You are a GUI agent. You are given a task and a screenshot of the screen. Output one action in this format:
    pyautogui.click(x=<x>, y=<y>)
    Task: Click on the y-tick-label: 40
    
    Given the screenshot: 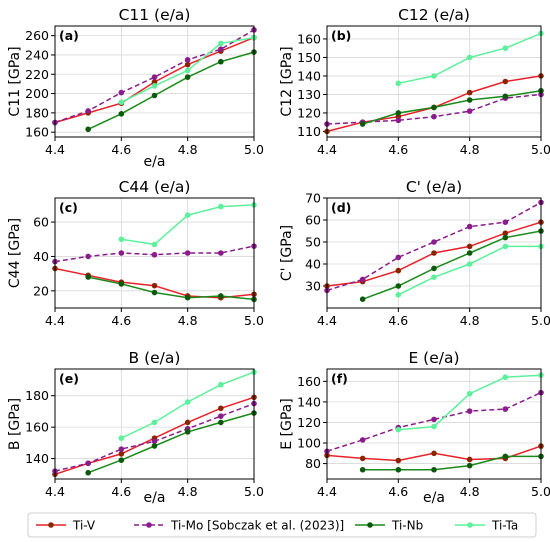 What is the action you would take?
    pyautogui.click(x=313, y=264)
    